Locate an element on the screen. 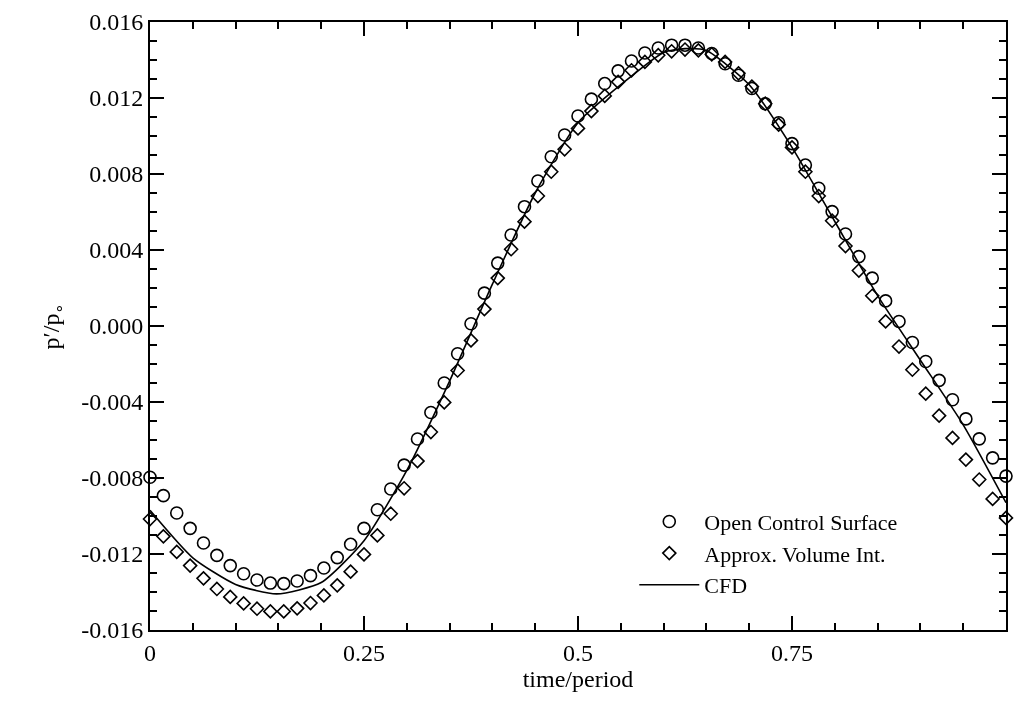 The width and height of the screenshot is (1016, 705). legend-label: Approx. Volume Int. is located at coordinates (795, 554).